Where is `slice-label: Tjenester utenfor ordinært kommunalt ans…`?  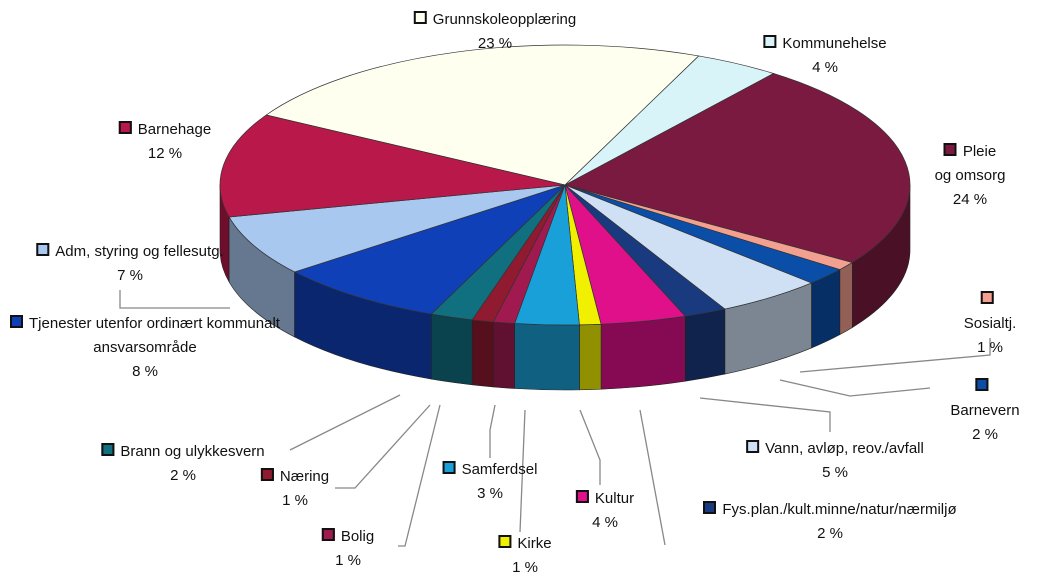
slice-label: Tjenester utenfor ordinært kommunalt ans… is located at coordinates (145, 348).